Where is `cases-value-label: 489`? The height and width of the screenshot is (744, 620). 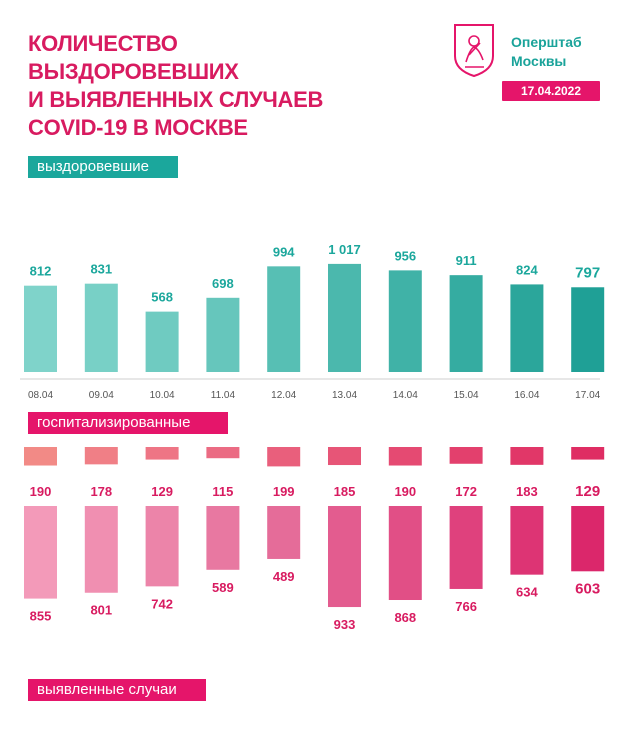 cases-value-label: 489 is located at coordinates (284, 576).